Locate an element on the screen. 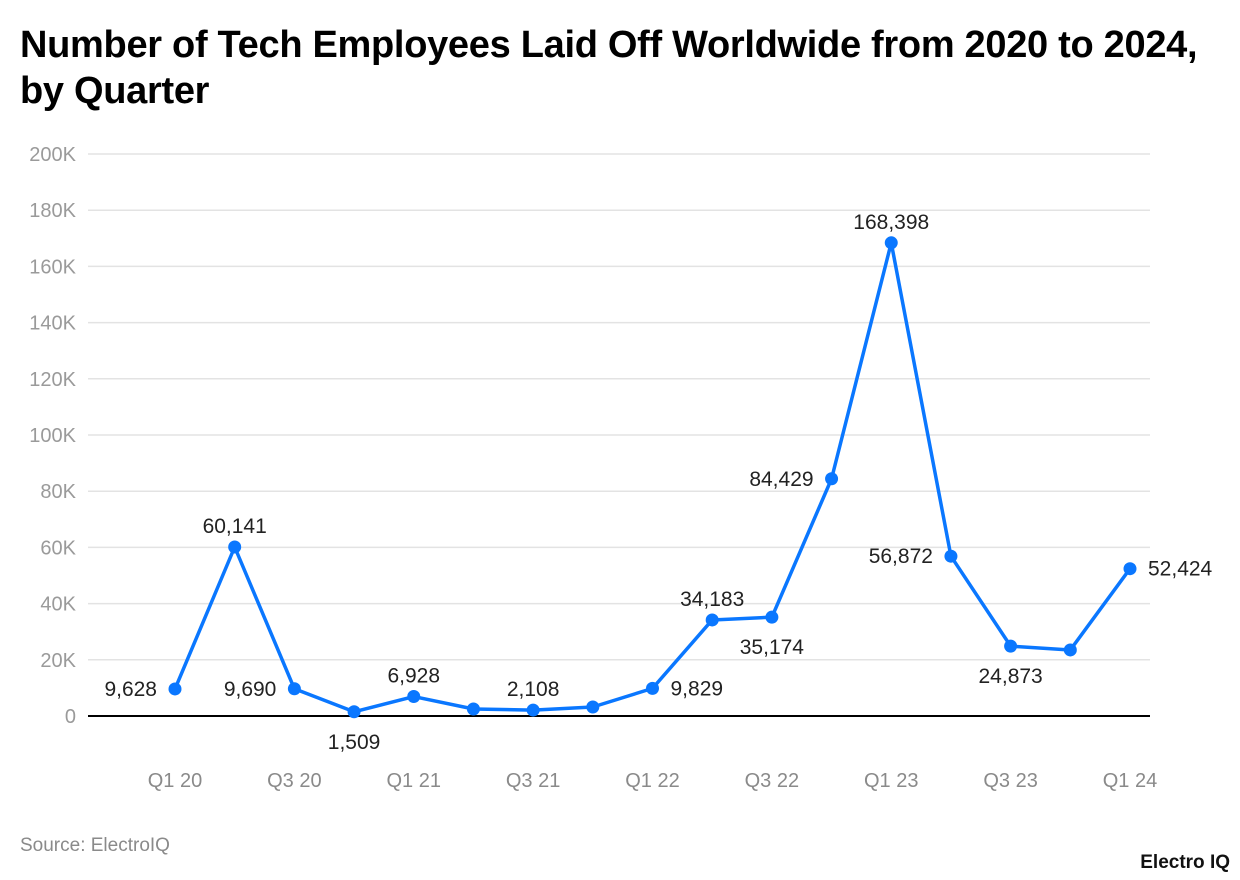  x-tick-label: Q1 20 is located at coordinates (175, 781).